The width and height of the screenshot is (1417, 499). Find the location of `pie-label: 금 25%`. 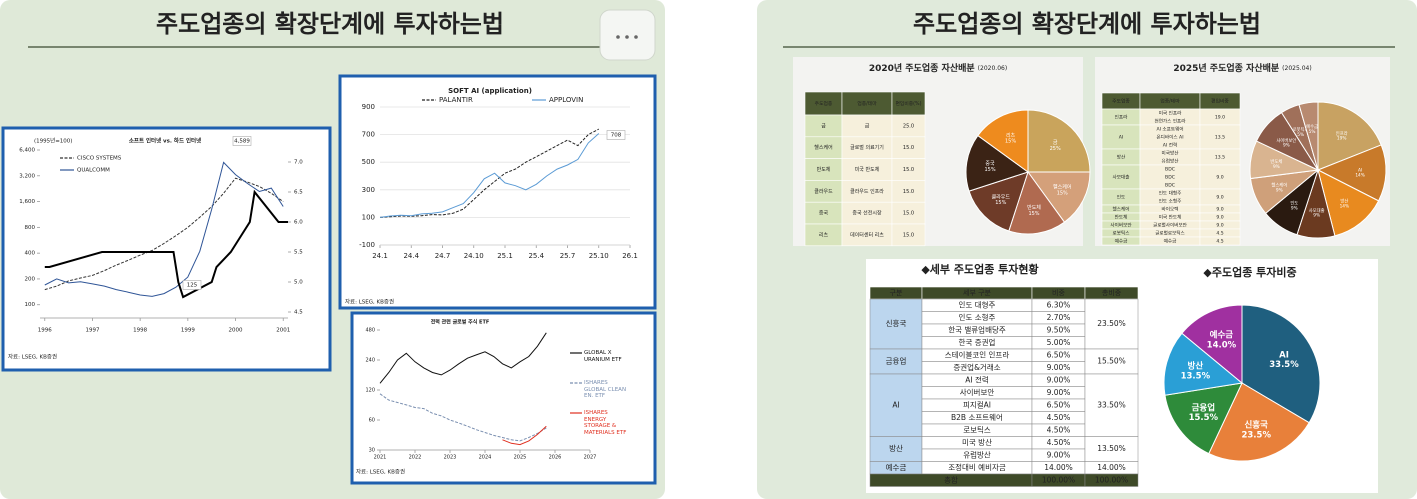

pie-label: 금 25% is located at coordinates (1055, 146).